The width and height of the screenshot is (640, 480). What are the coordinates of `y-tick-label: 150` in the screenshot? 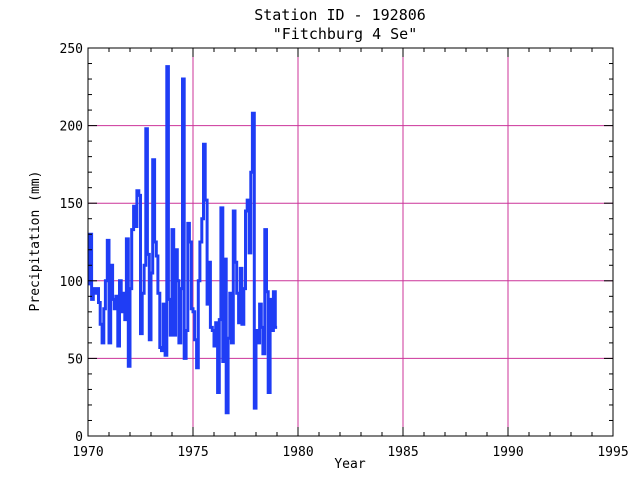 It's located at (71, 204).